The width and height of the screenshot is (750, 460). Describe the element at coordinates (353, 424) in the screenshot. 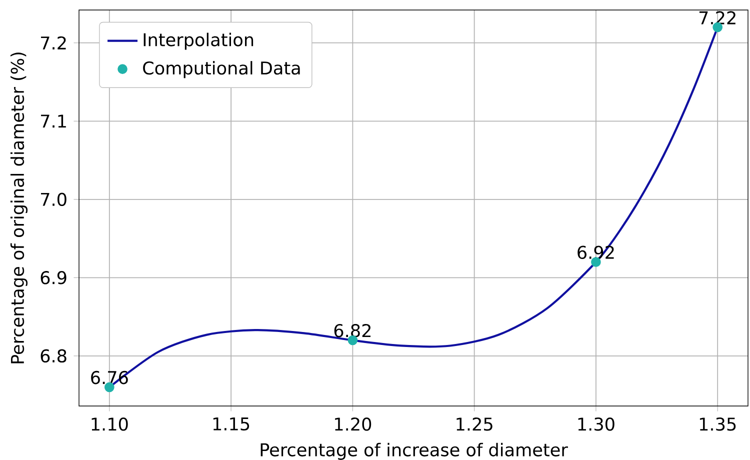

I see `x-tick-label: 1.20` at that location.